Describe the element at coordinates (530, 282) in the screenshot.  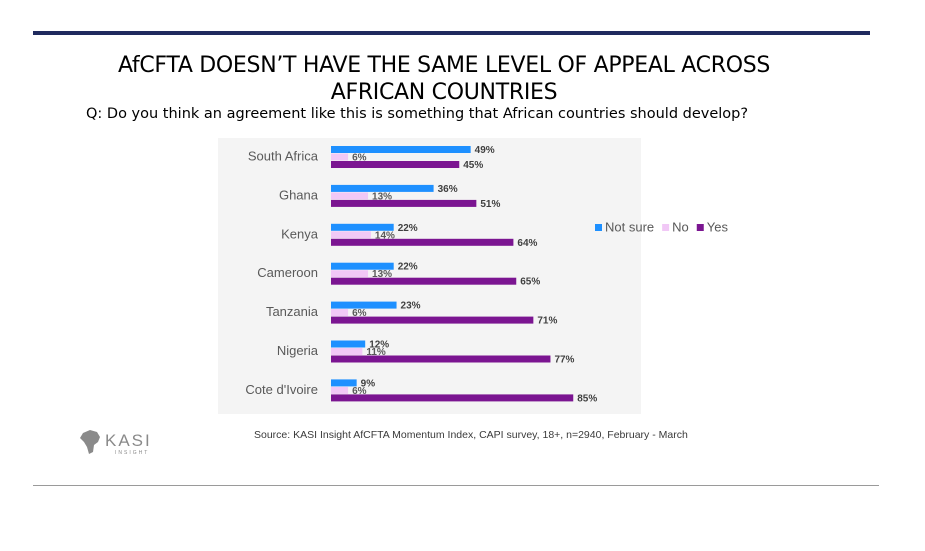
I see `data-label: 65%` at that location.